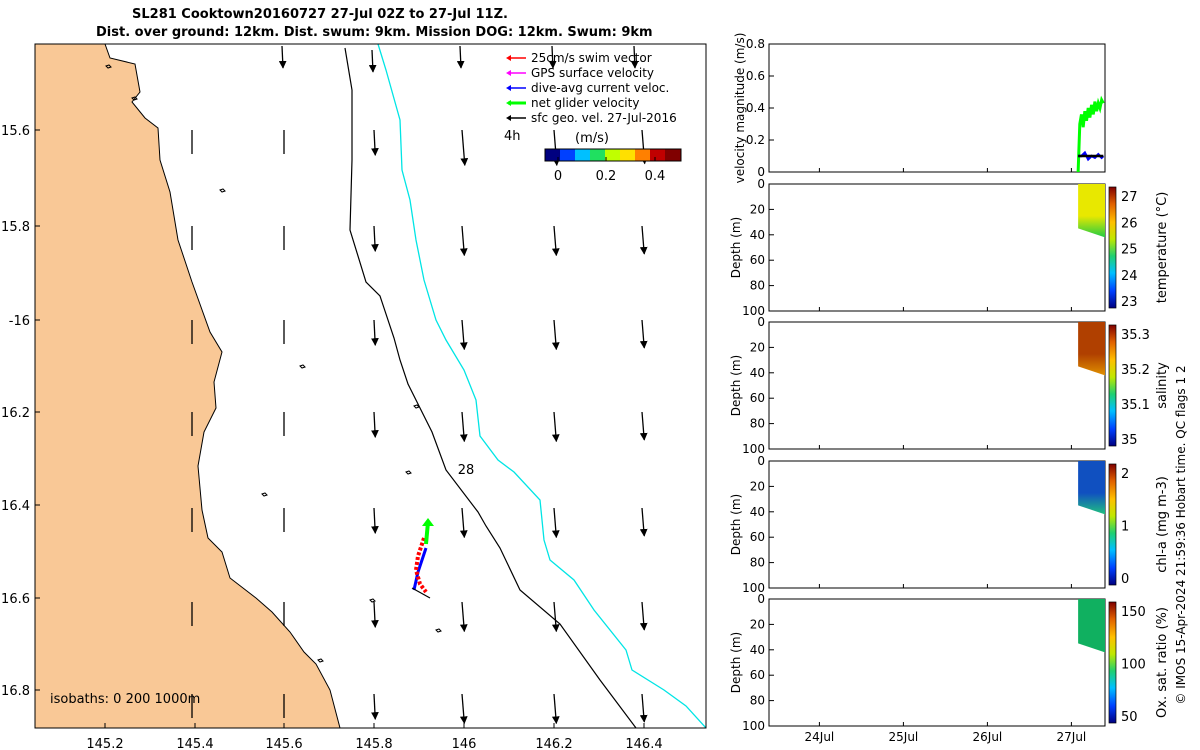  I want to click on map-xtick-label: 145.6, so click(283, 743).